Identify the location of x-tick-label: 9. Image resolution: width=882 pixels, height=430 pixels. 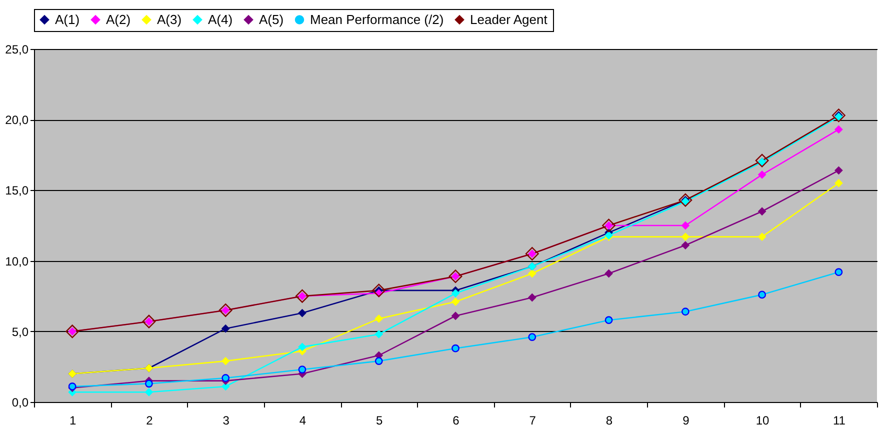
(686, 421).